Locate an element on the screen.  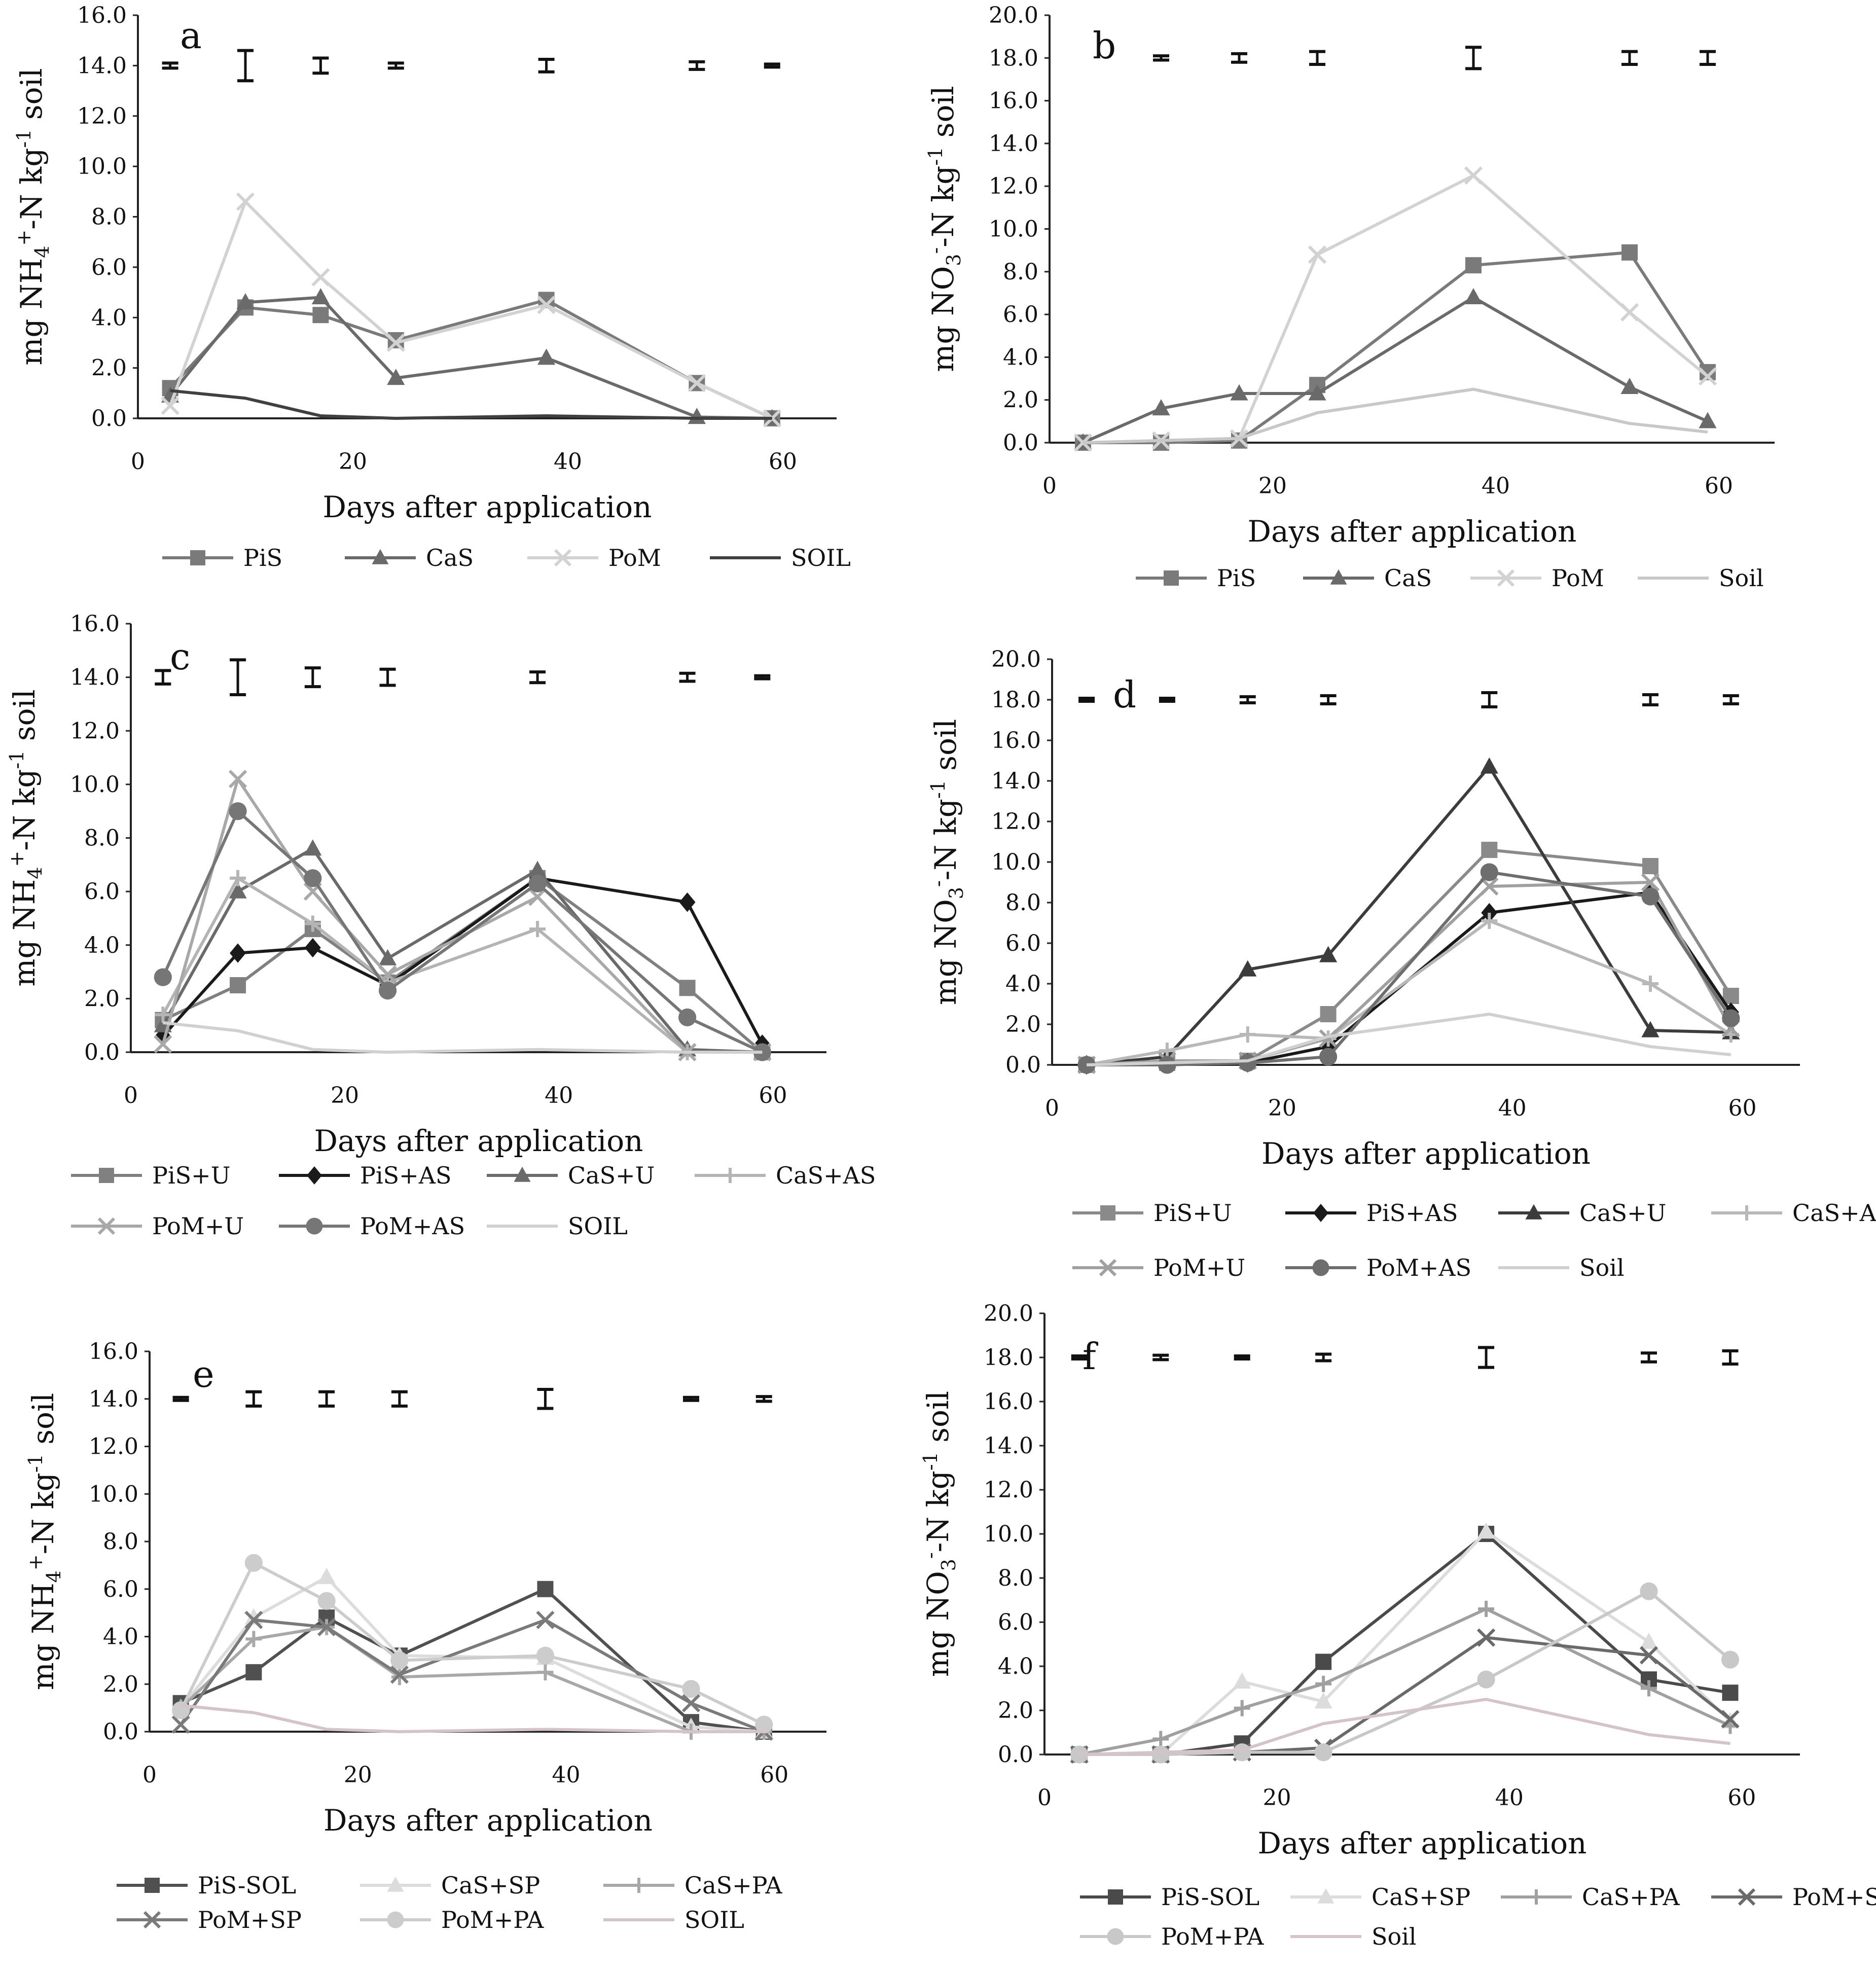
series-a-SOIL is located at coordinates (471, 404).